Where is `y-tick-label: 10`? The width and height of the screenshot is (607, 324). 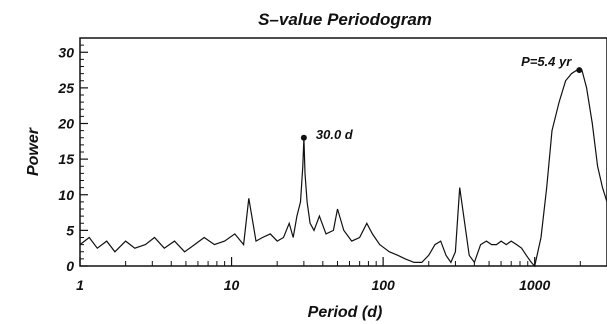
y-tick-label: 10 is located at coordinates (66, 195).